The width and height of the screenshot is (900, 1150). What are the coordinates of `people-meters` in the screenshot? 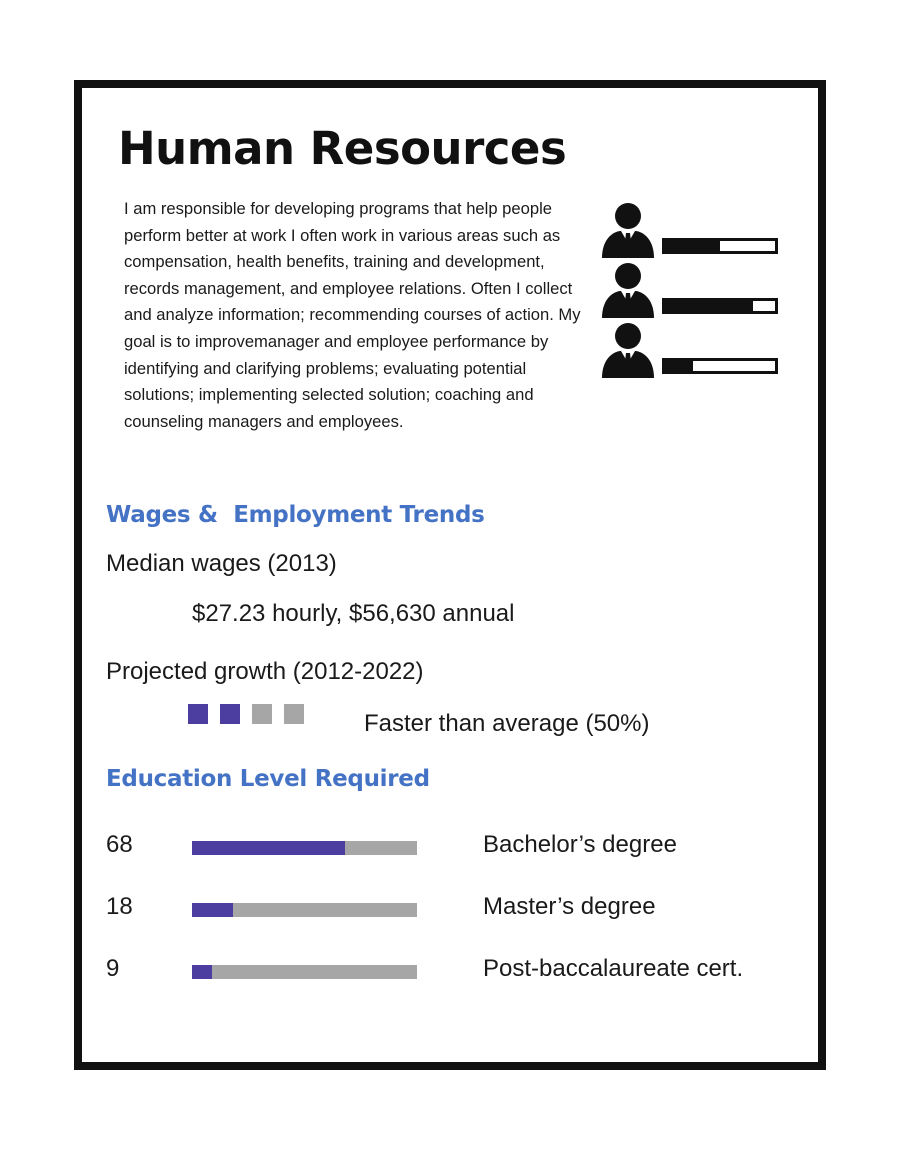 It's located at (695, 297).